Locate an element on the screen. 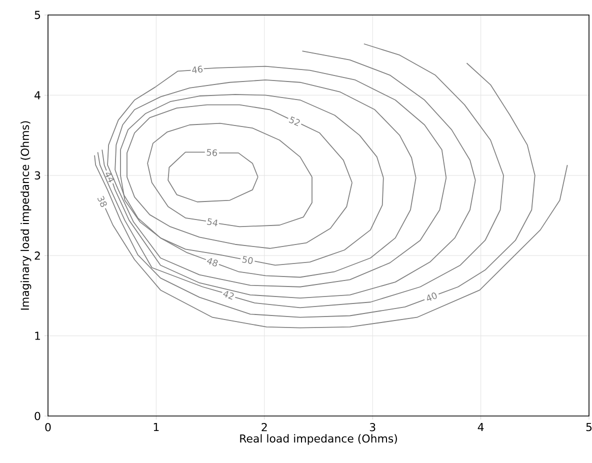  x-axis-title: Real load impedance (Ohms) is located at coordinates (318, 439).